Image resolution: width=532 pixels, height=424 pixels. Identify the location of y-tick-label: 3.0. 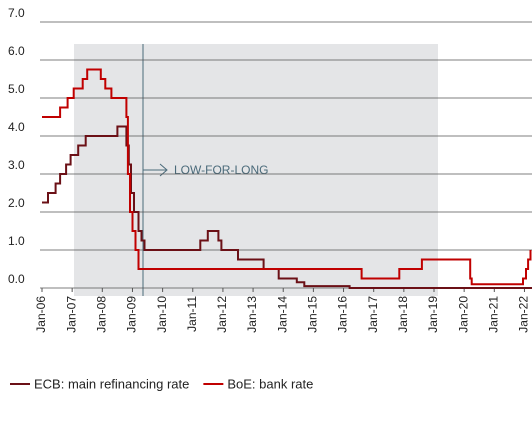
(16, 165).